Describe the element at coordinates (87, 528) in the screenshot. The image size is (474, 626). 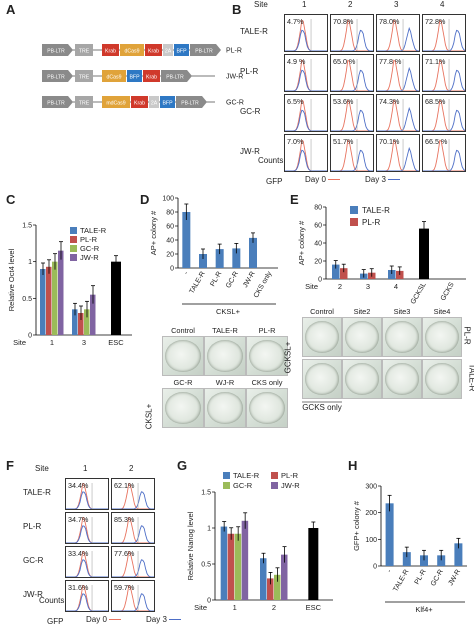
I see `flow-histogram: 34.7%` at that location.